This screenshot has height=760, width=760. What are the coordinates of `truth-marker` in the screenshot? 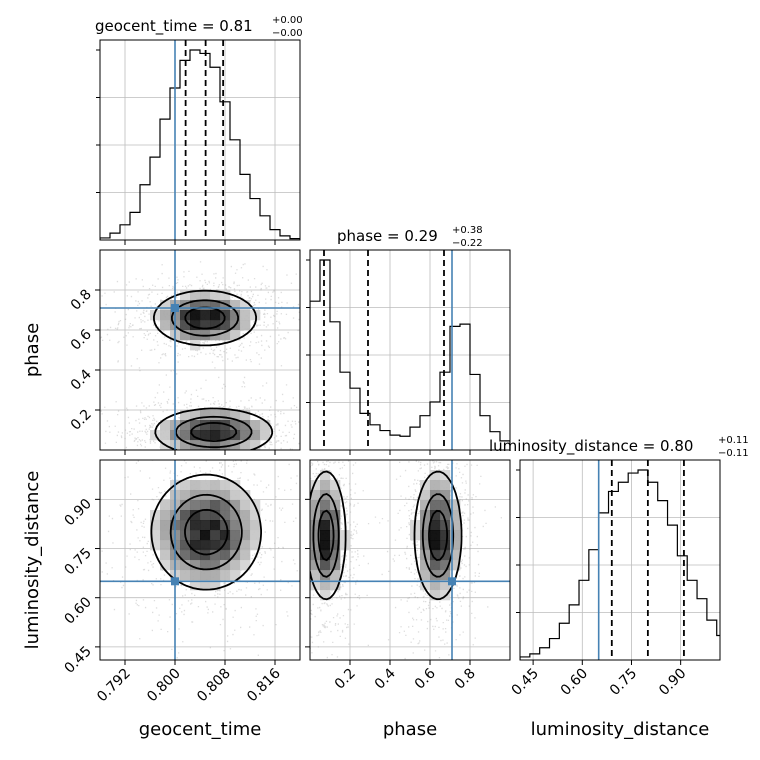 It's located at (175, 581).